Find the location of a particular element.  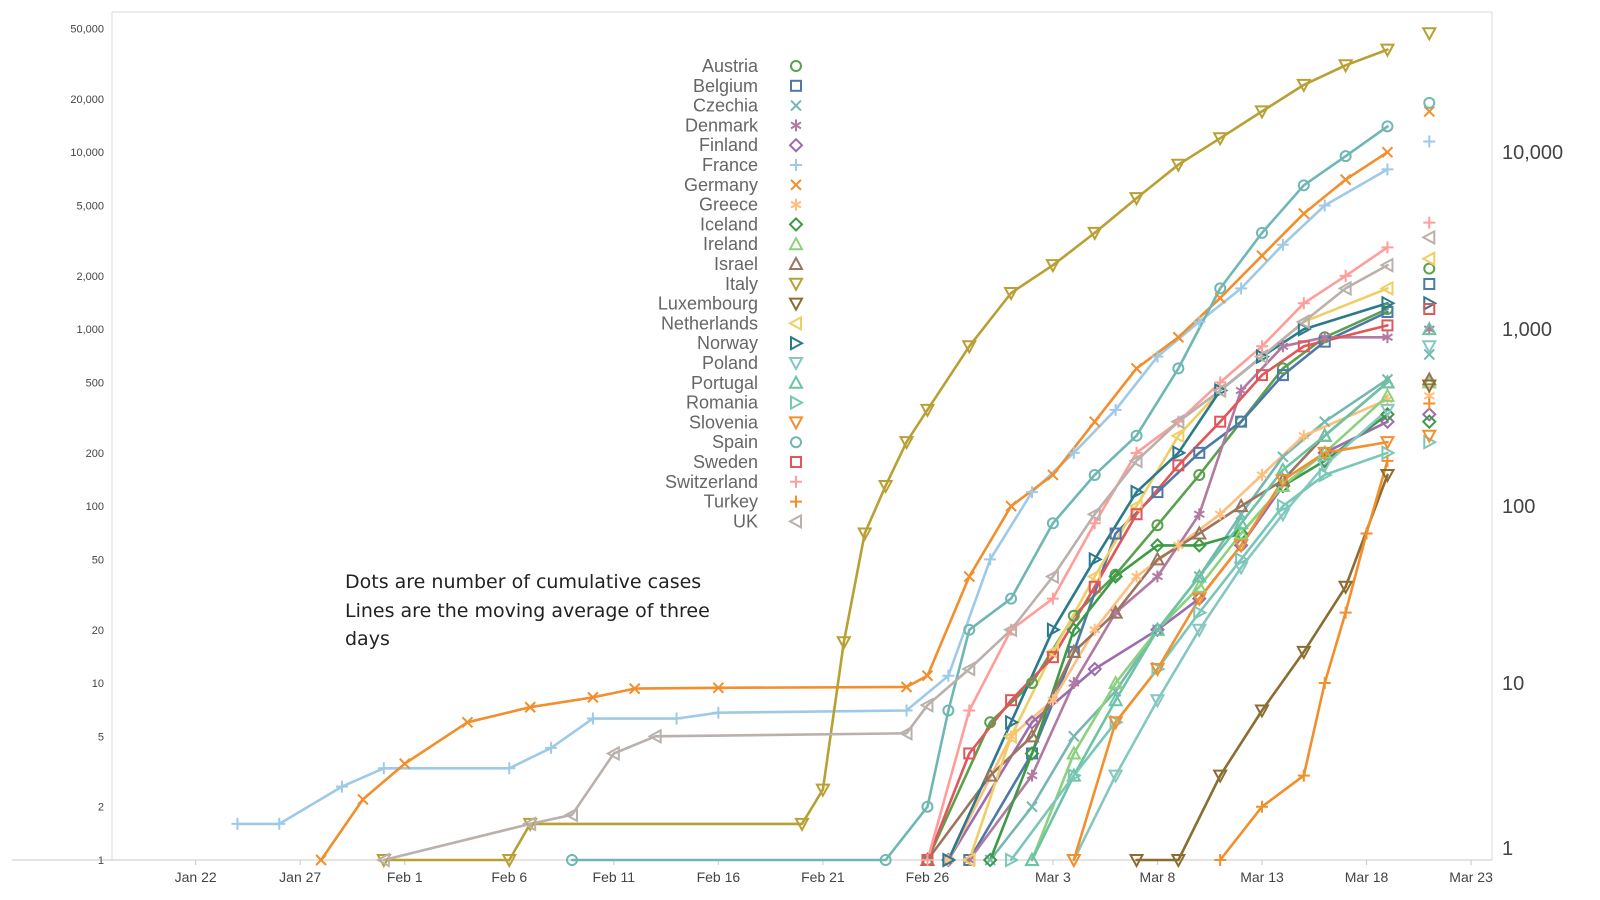

legend-label-italy: Italy is located at coordinates (741, 284).